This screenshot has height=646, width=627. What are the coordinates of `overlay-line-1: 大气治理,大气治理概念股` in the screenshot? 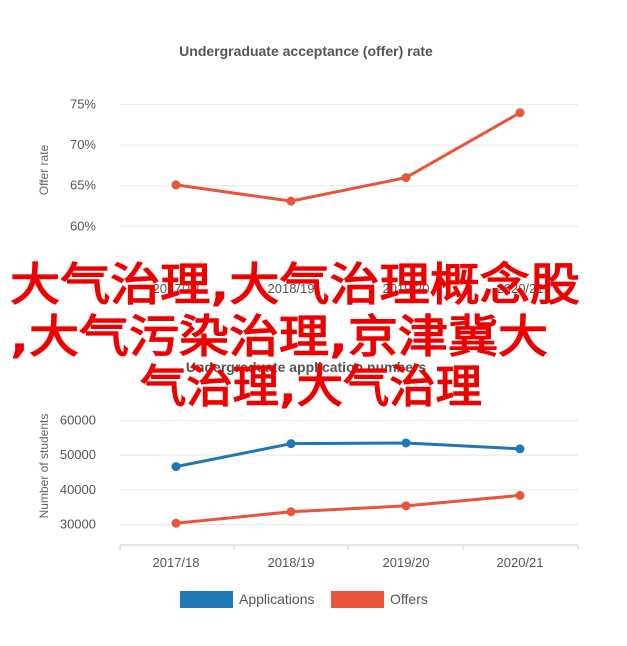 It's located at (295, 284).